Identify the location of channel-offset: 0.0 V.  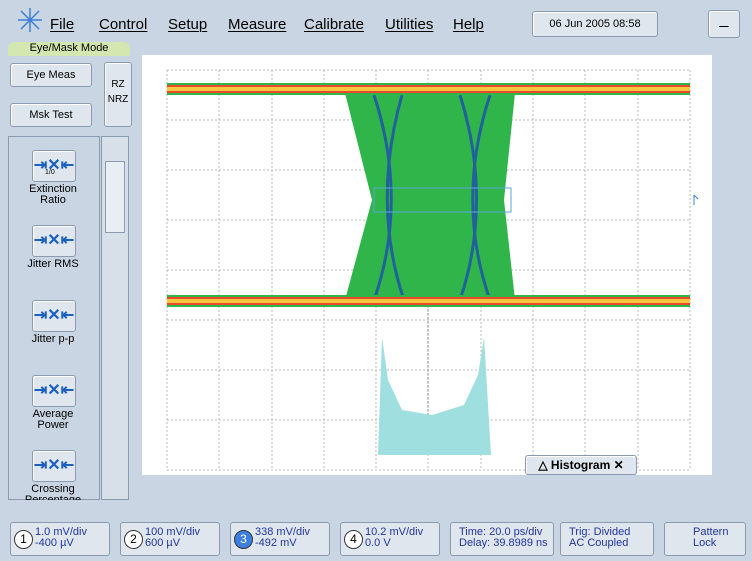
(378, 543).